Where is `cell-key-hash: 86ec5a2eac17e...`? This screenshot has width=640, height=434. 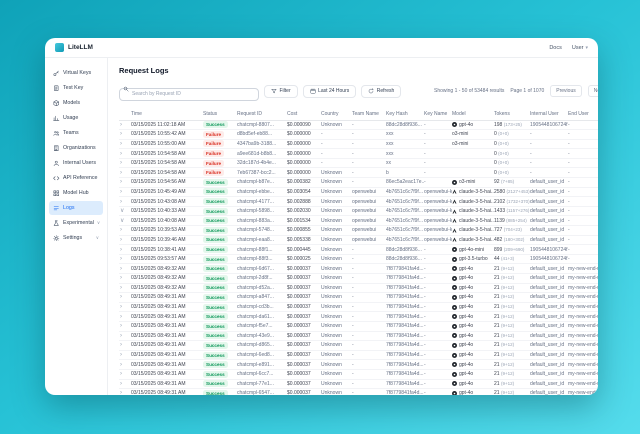 cell-key-hash: 86ec5a2eac17e... is located at coordinates (405, 182).